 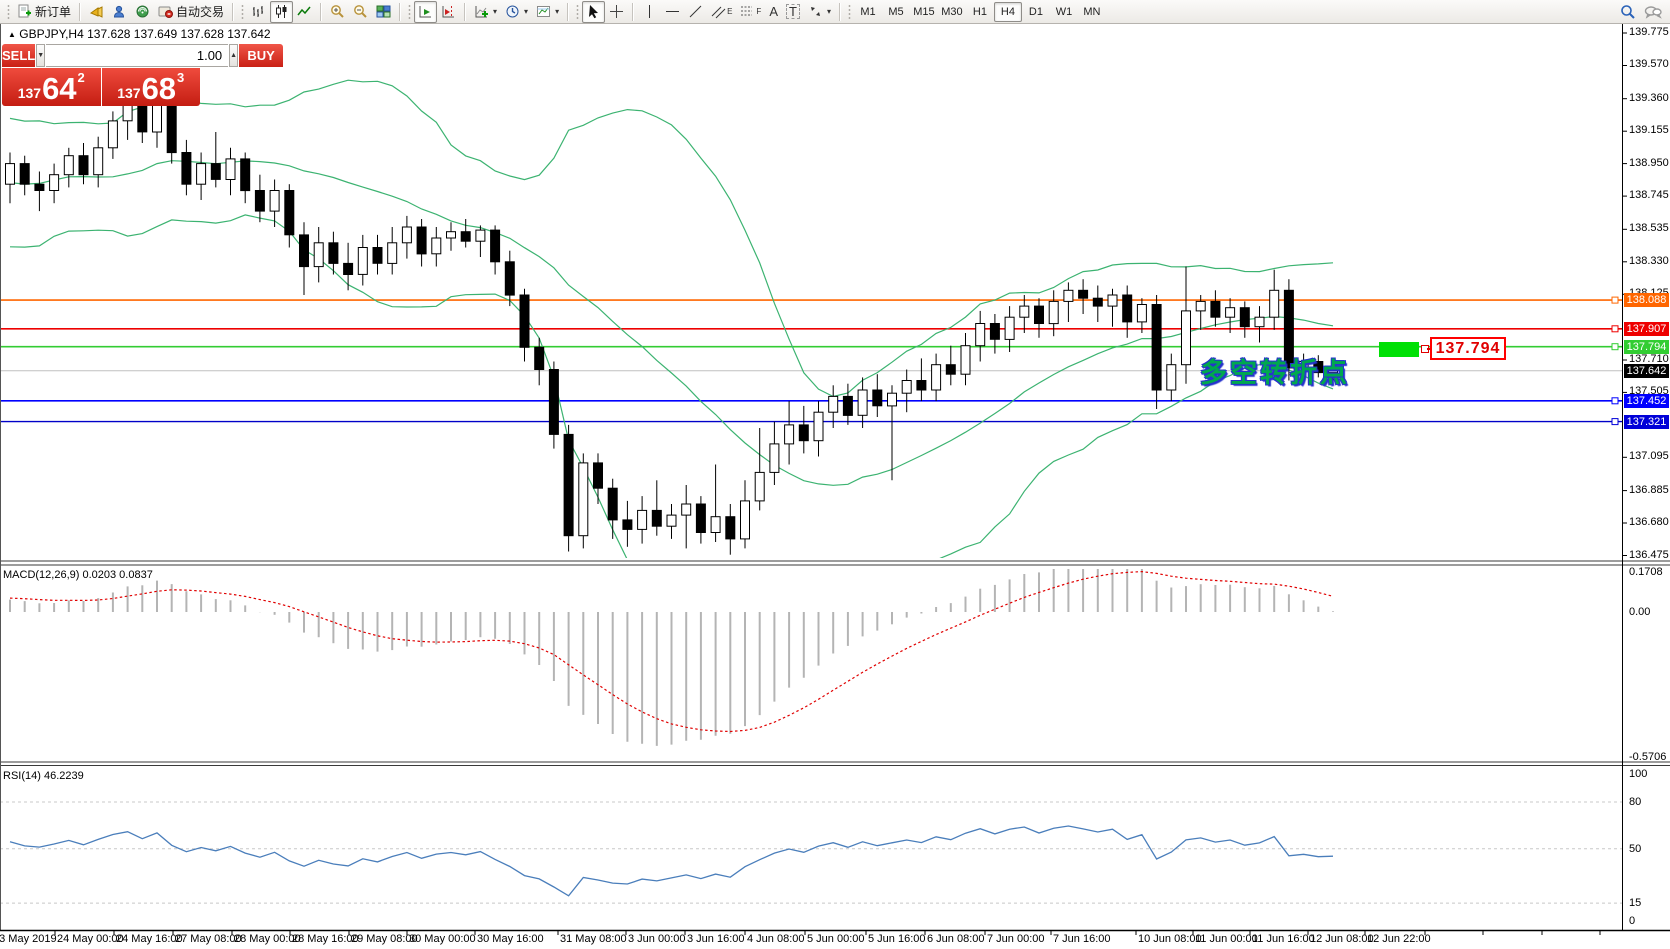 I want to click on price-tag: 138.088, so click(x=1646, y=300).